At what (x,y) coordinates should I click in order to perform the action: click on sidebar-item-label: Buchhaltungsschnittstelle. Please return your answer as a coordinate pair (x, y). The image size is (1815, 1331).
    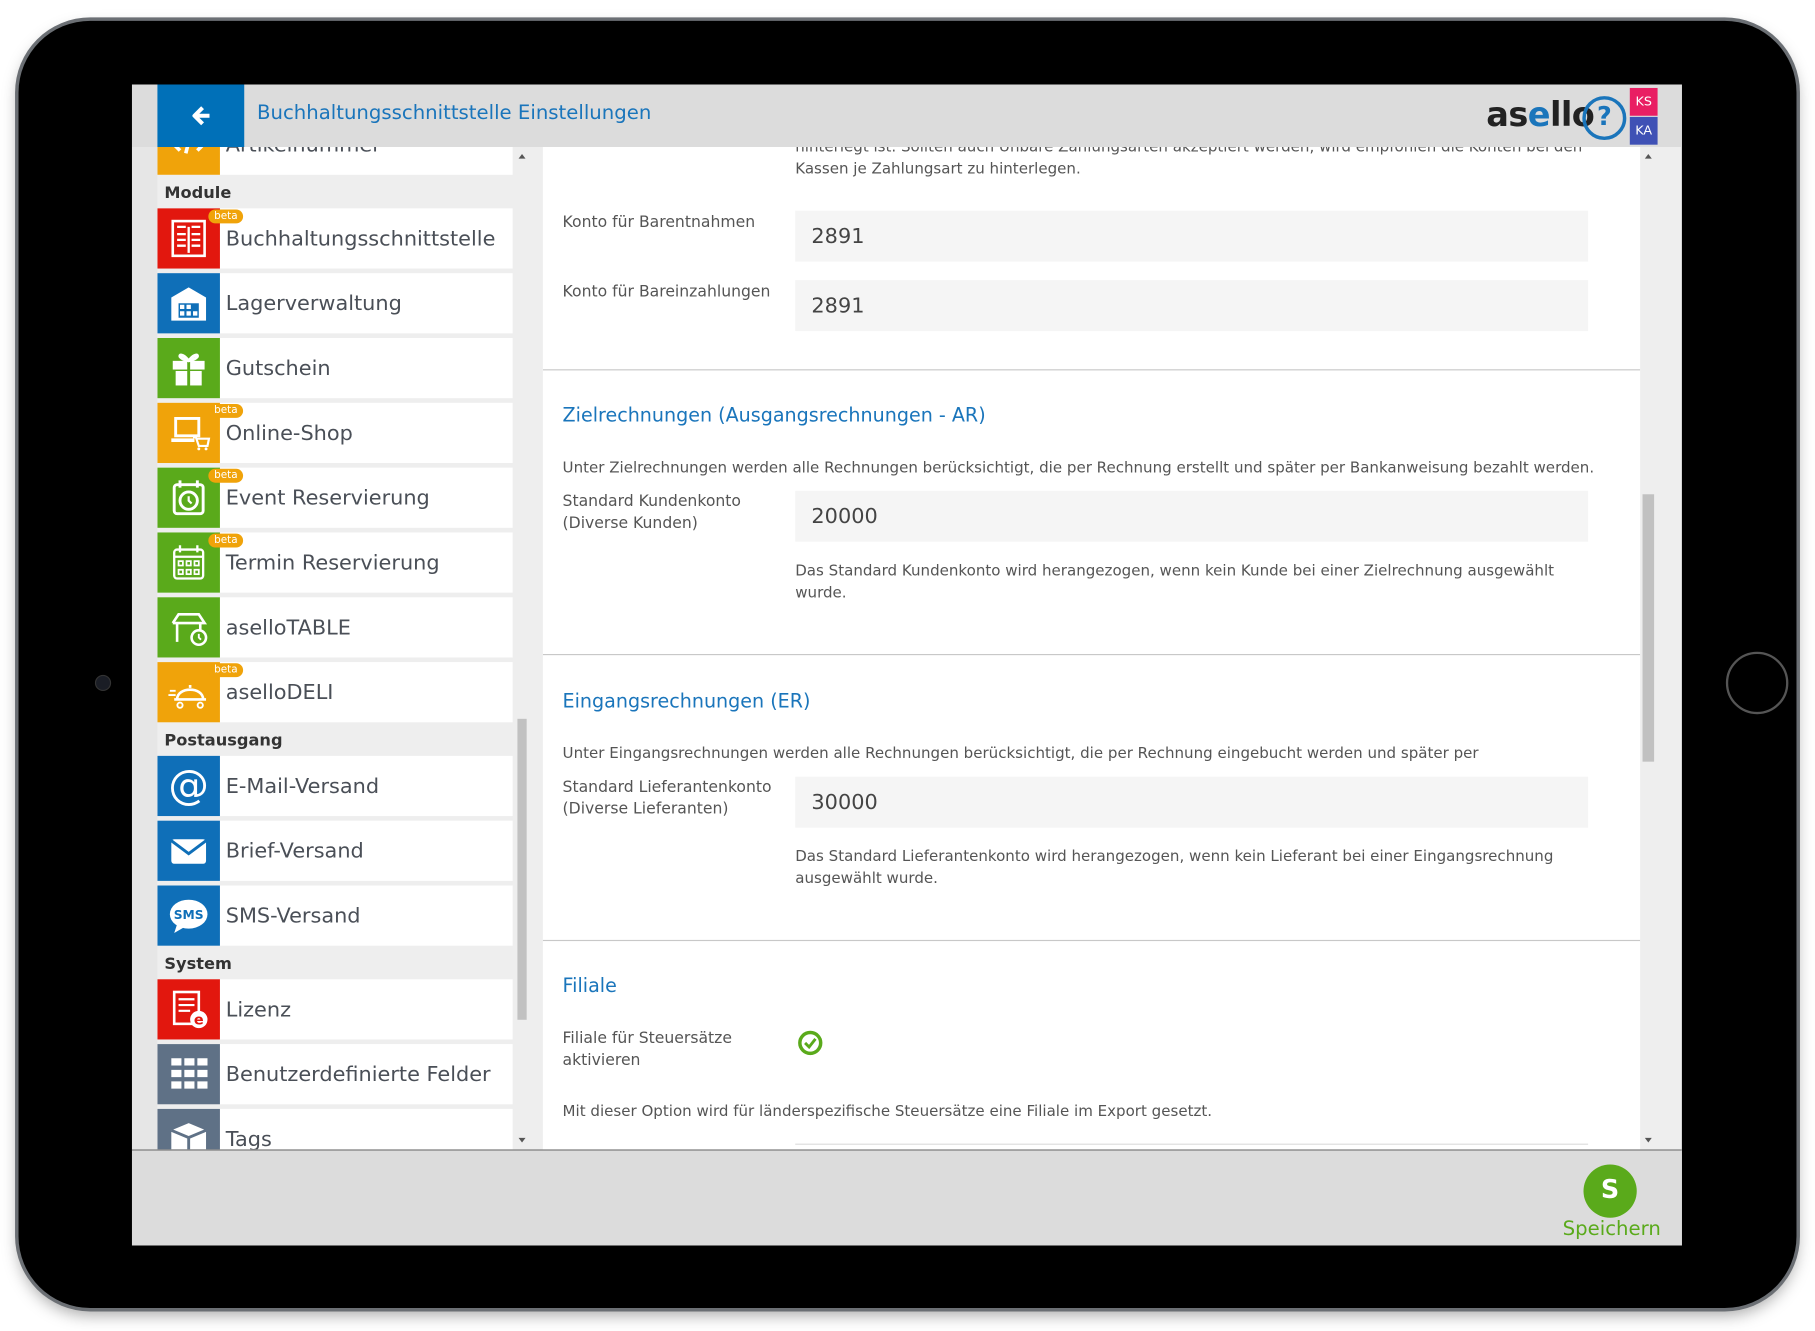
    Looking at the image, I should click on (360, 238).